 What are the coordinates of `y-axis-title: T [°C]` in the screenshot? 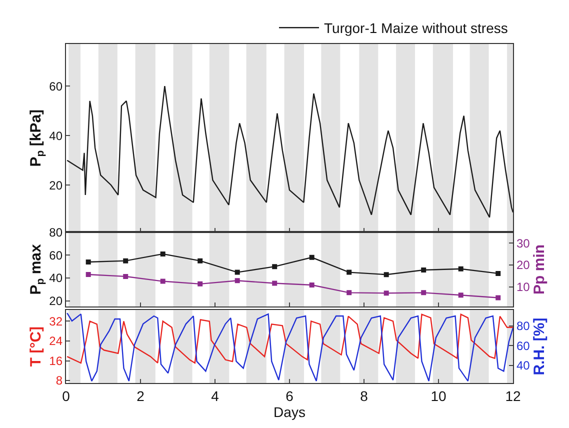 It's located at (35, 346).